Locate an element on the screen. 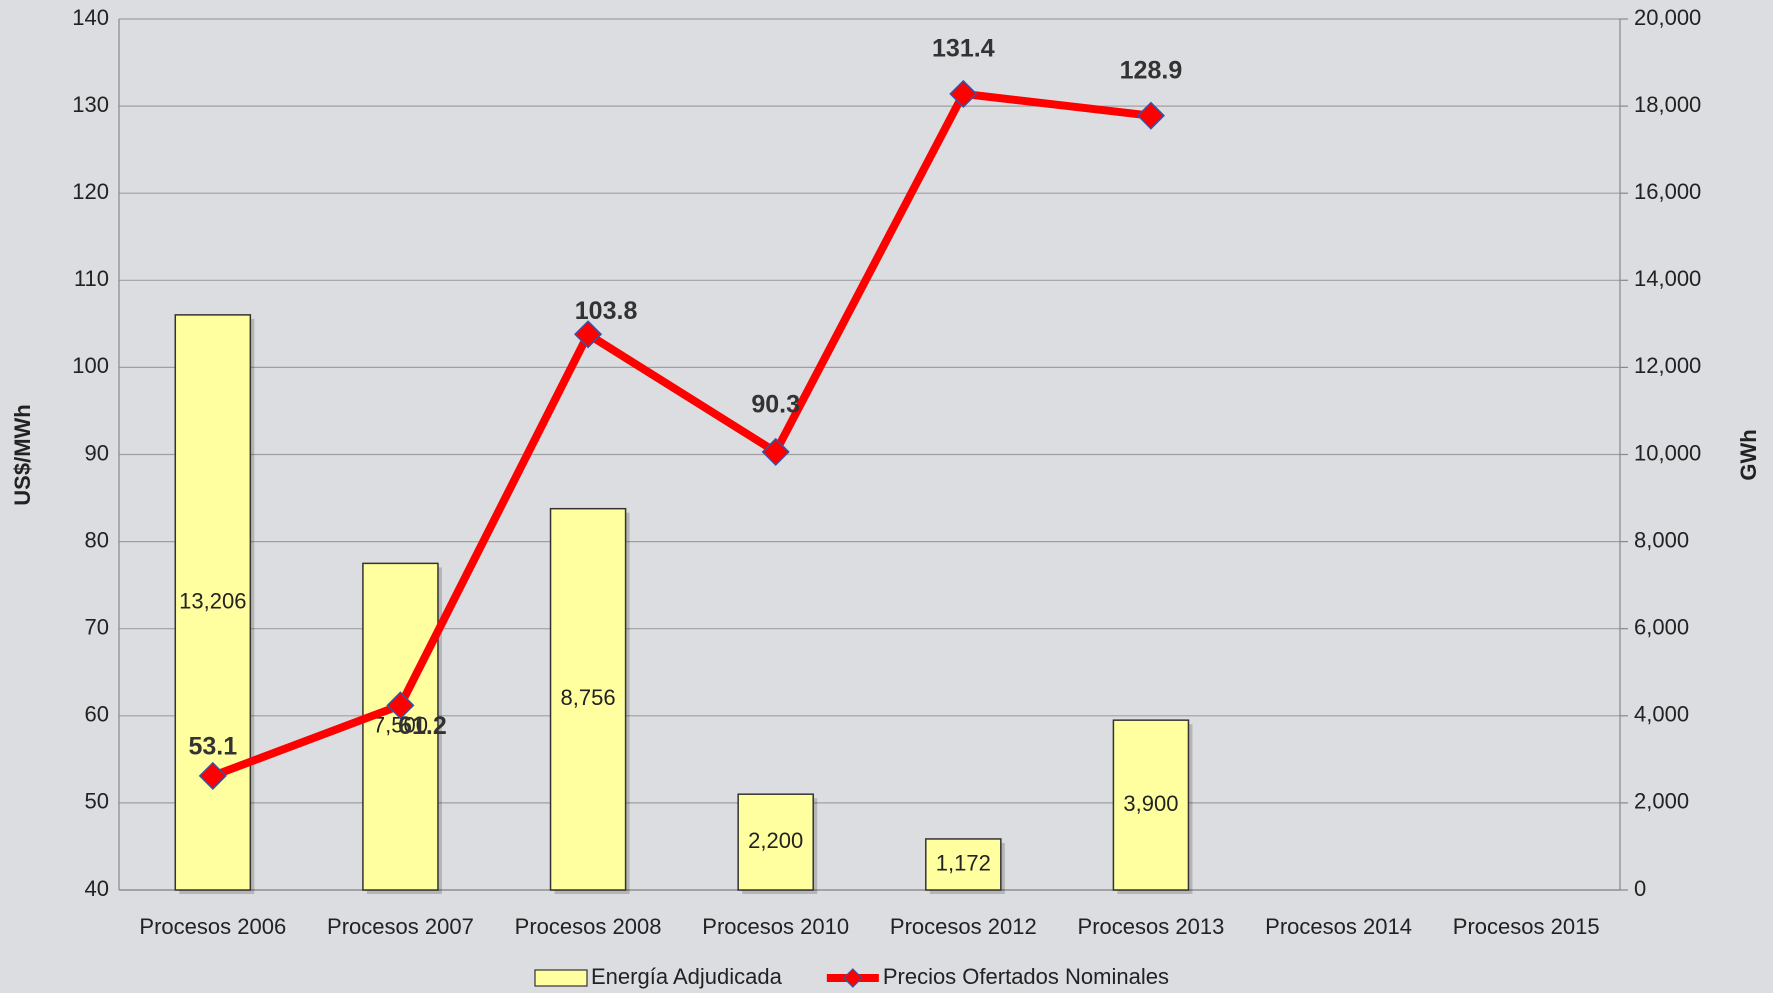  x-tick-label: Procesos 2012 is located at coordinates (963, 926).